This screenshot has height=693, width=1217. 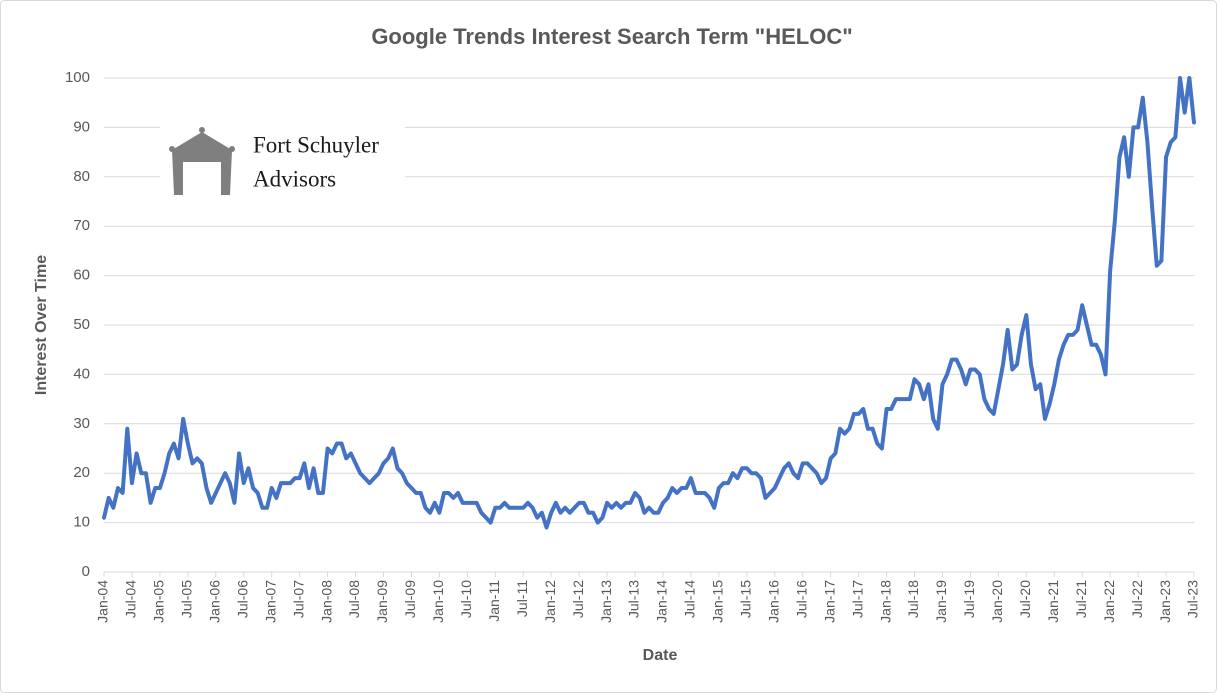 I want to click on x-tick-label: Jan-10, so click(x=438, y=601).